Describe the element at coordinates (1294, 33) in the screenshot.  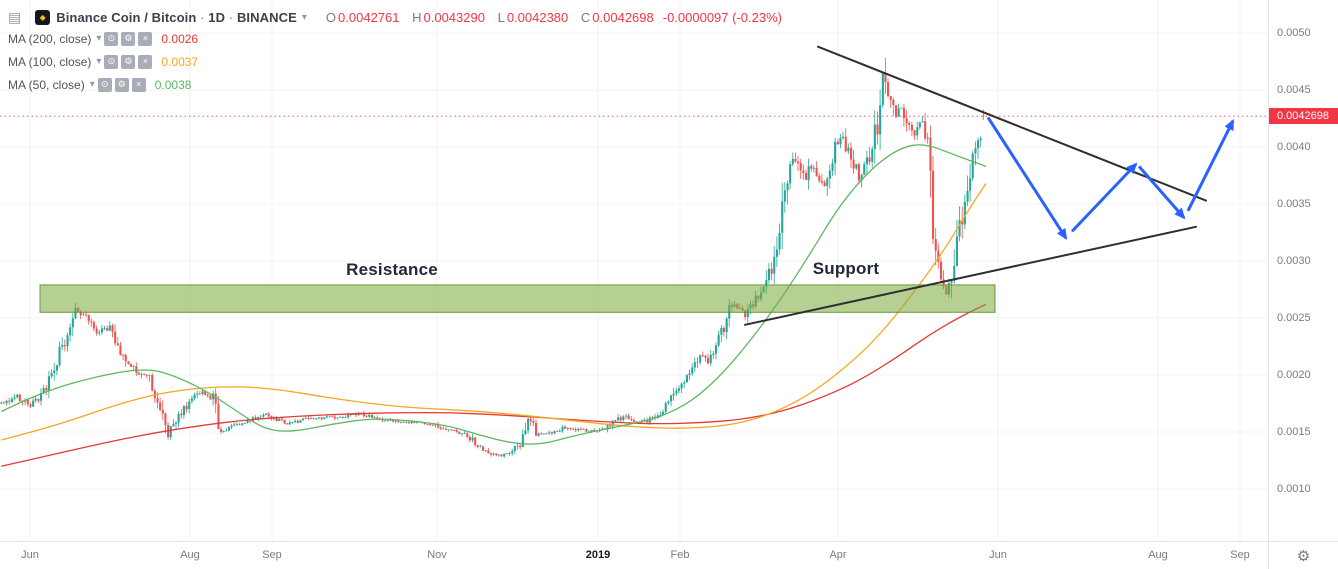
I see `price-axis-label: 0.0050` at that location.